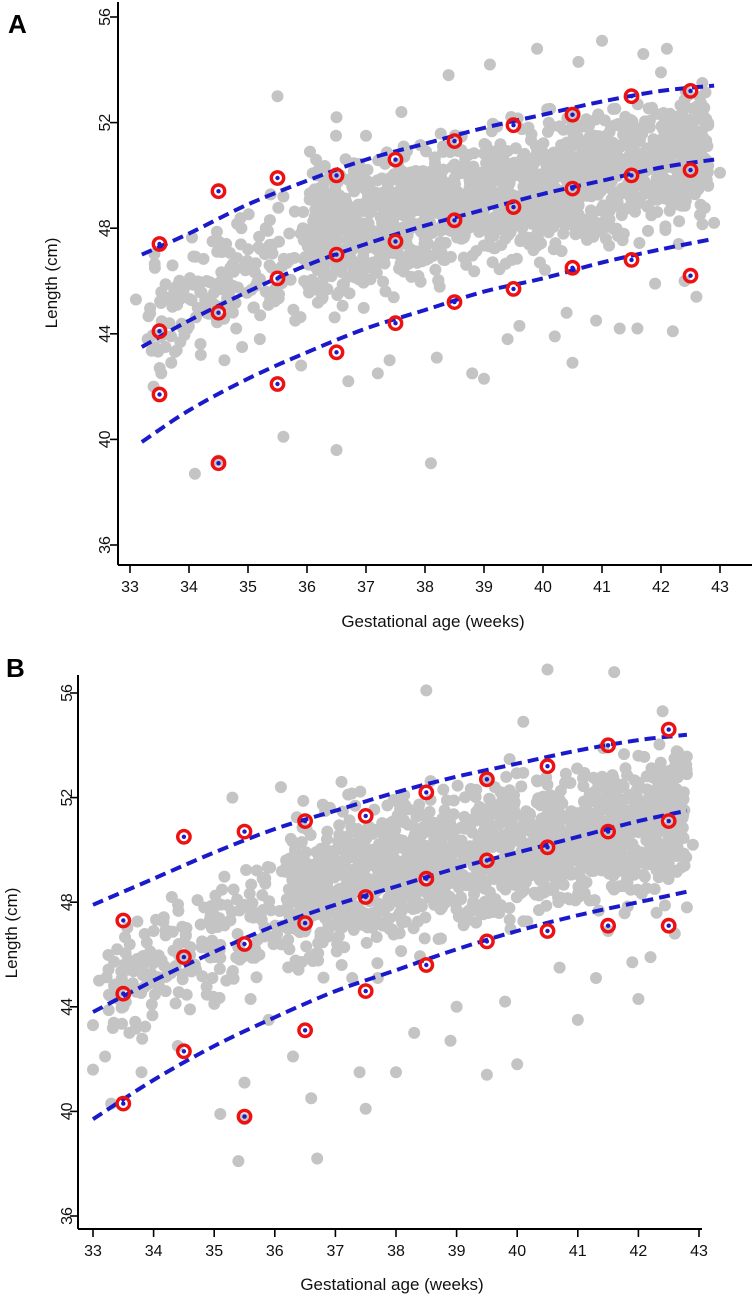 This screenshot has height=1300, width=752. Describe the element at coordinates (699, 1251) in the screenshot. I see `x-tick-label: 43` at that location.